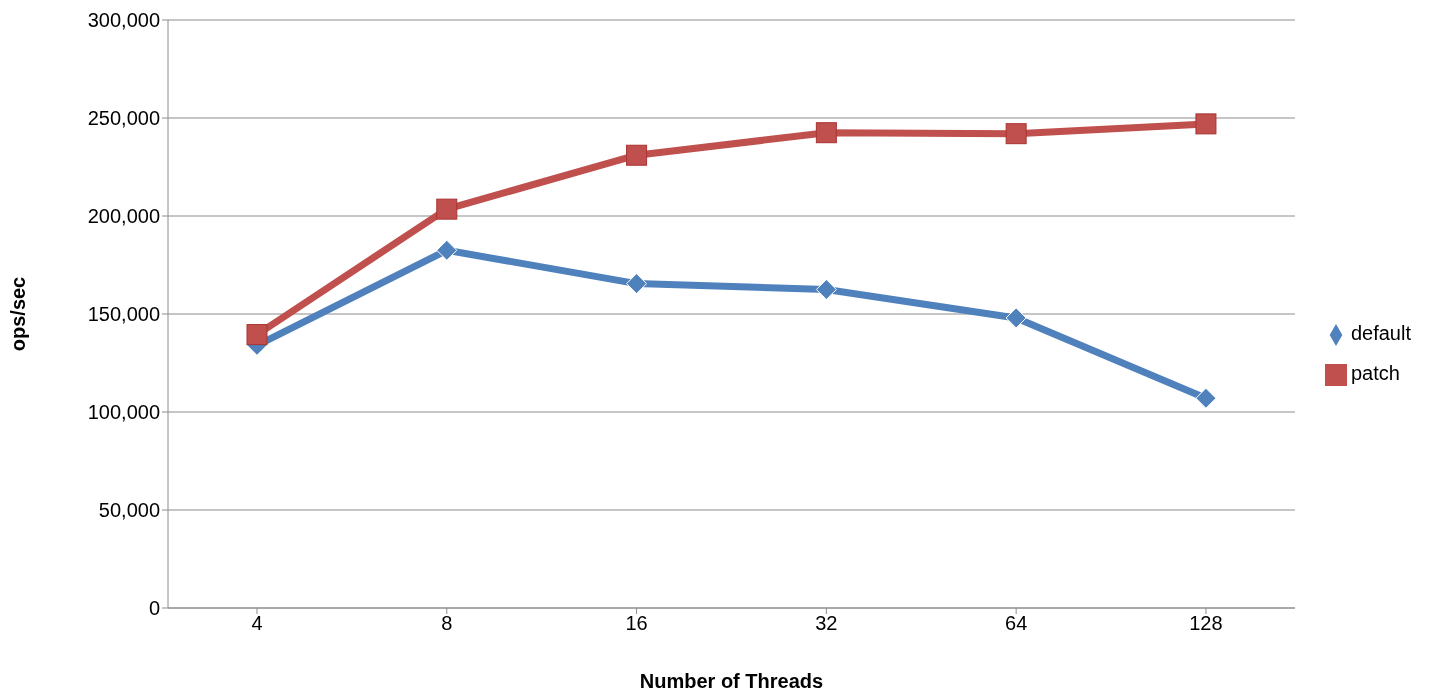 Image resolution: width=1439 pixels, height=699 pixels. Describe the element at coordinates (257, 623) in the screenshot. I see `x-tick-label: 4` at that location.